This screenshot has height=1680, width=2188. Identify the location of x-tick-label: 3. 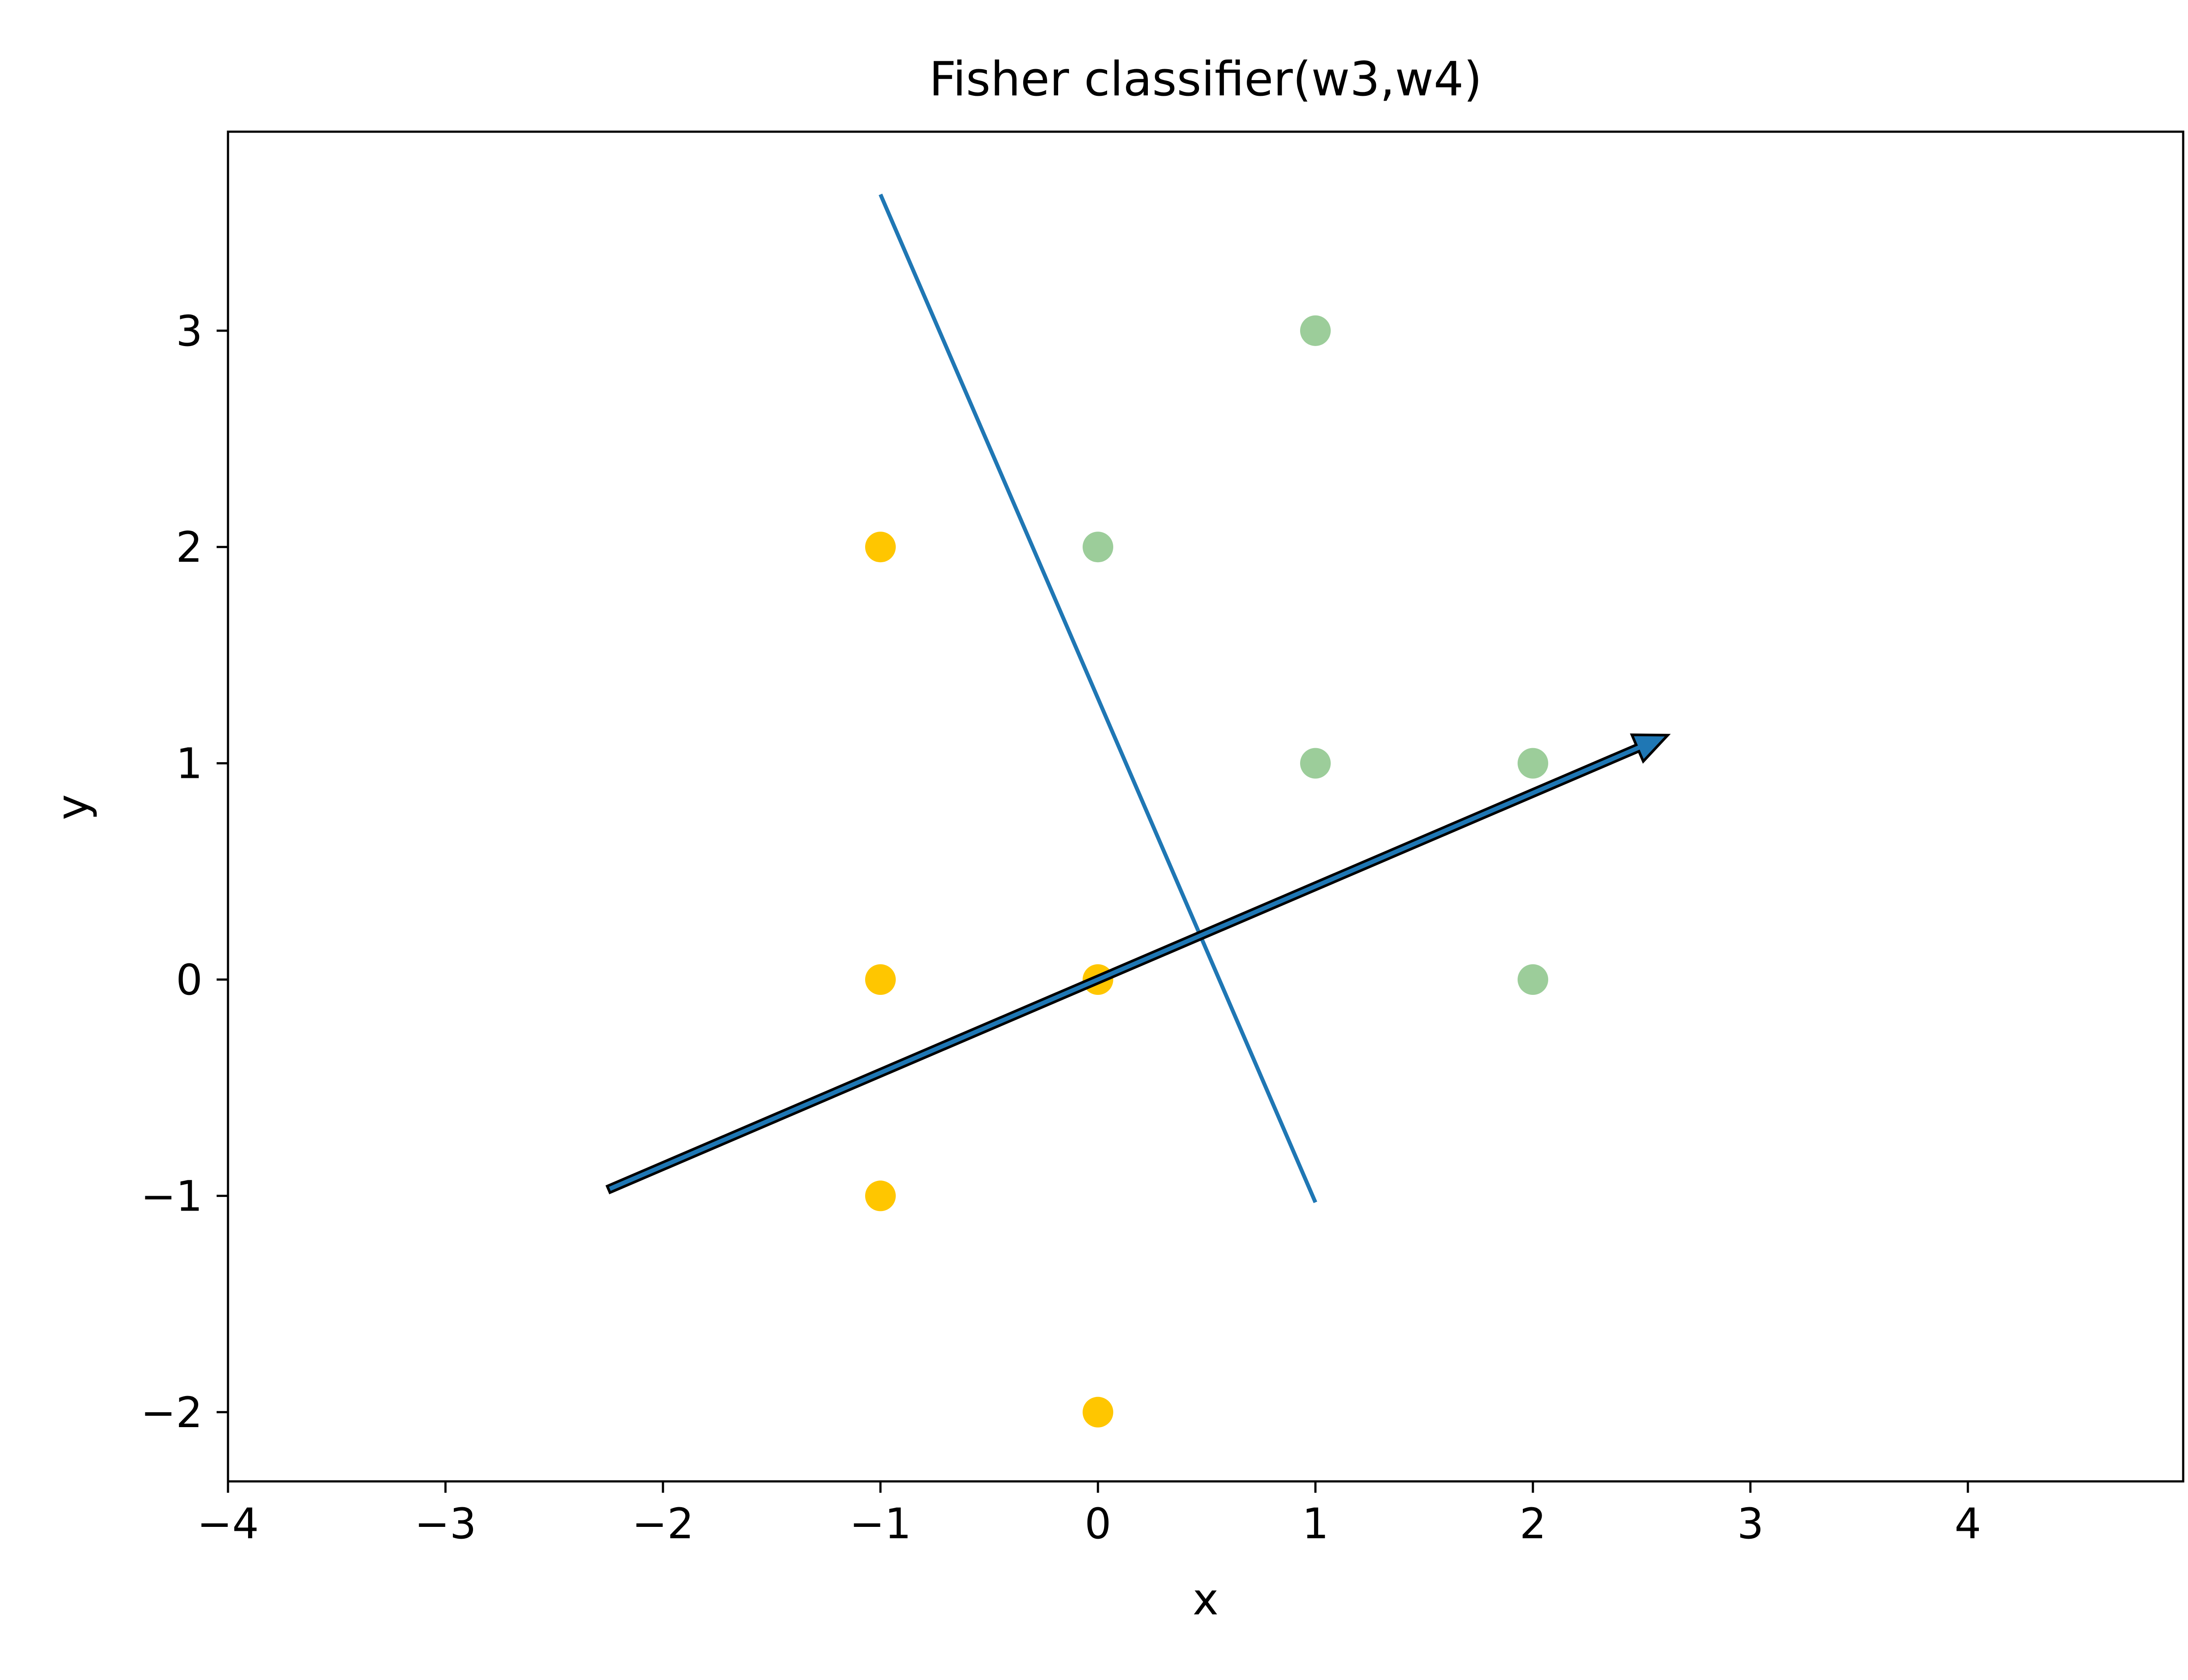
(1750, 1523).